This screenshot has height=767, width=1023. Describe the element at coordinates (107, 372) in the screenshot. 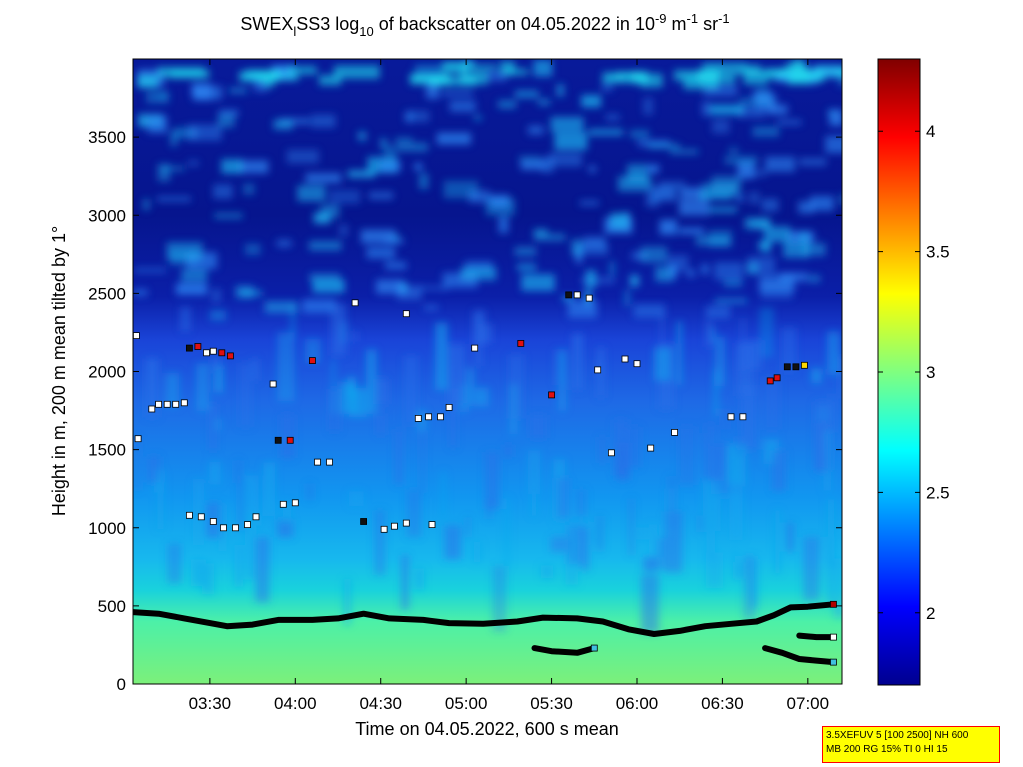

I see `y-tick-label: 2000` at that location.